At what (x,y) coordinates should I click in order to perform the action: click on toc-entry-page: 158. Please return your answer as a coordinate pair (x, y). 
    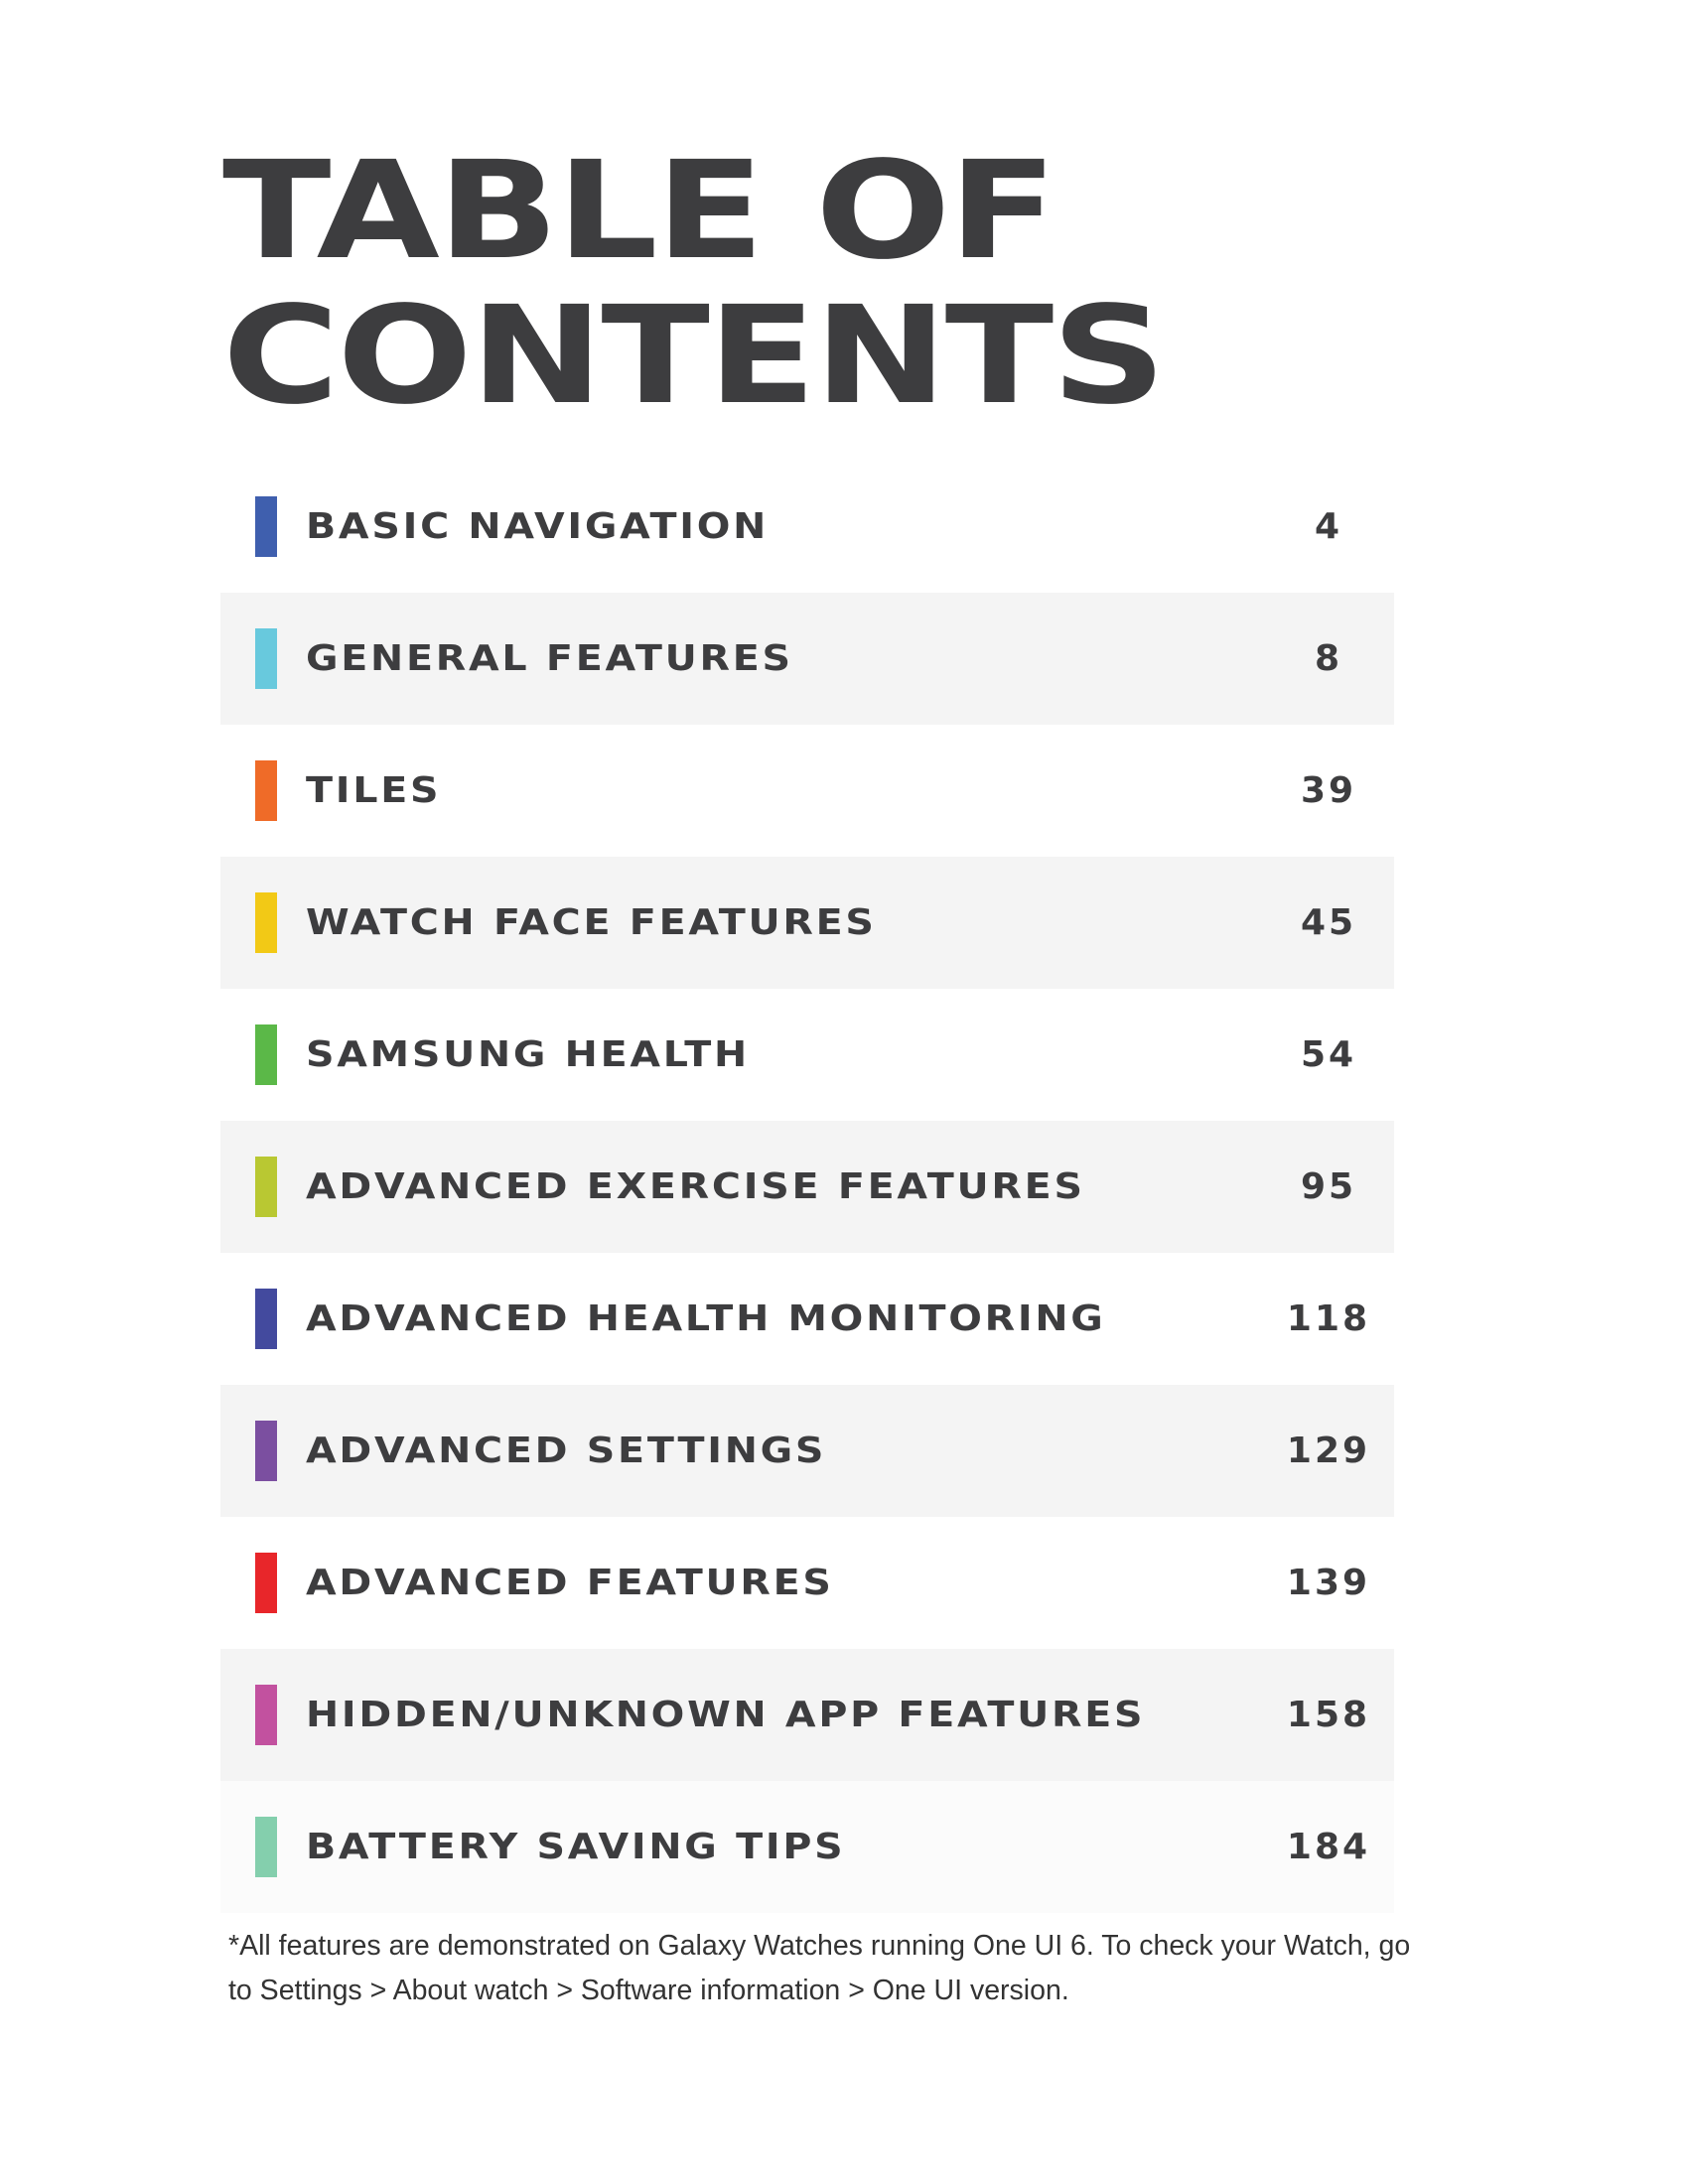
    Looking at the image, I should click on (1328, 1715).